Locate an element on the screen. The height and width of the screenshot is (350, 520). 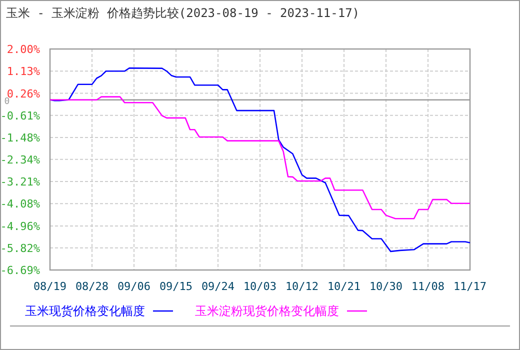
y-tick-label: -5.82% is located at coordinates (20, 248).